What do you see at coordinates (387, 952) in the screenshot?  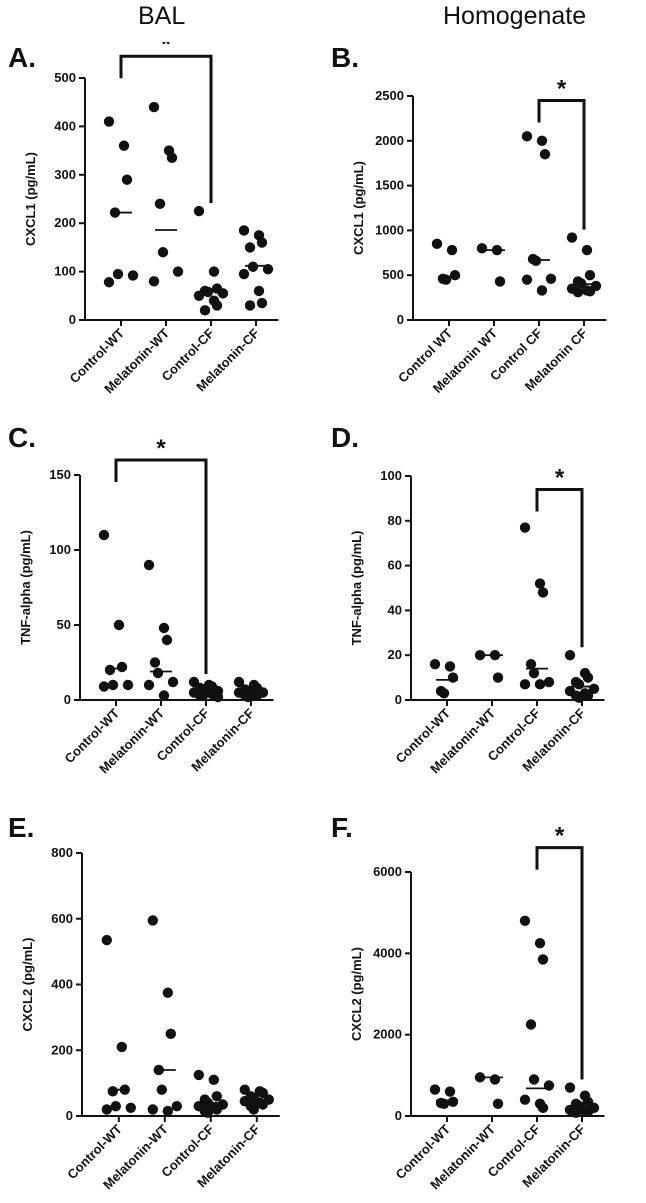 I see `y-tick-label: 4000` at bounding box center [387, 952].